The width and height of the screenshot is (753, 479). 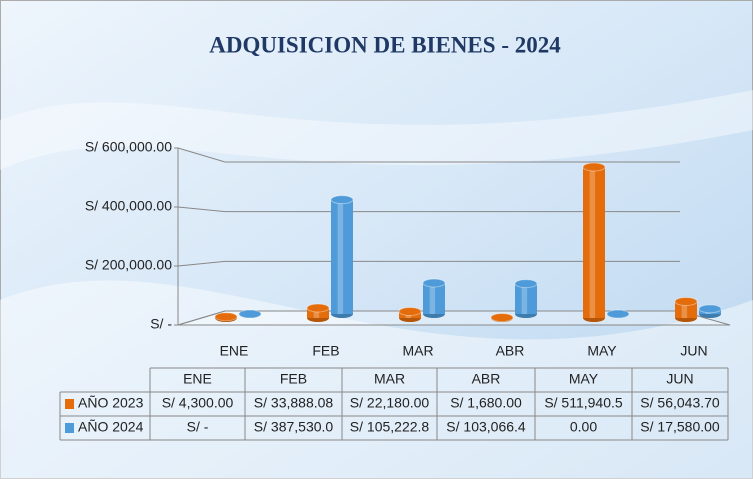 What do you see at coordinates (390, 403) in the screenshot?
I see `table-value: S/ 22,180.00` at bounding box center [390, 403].